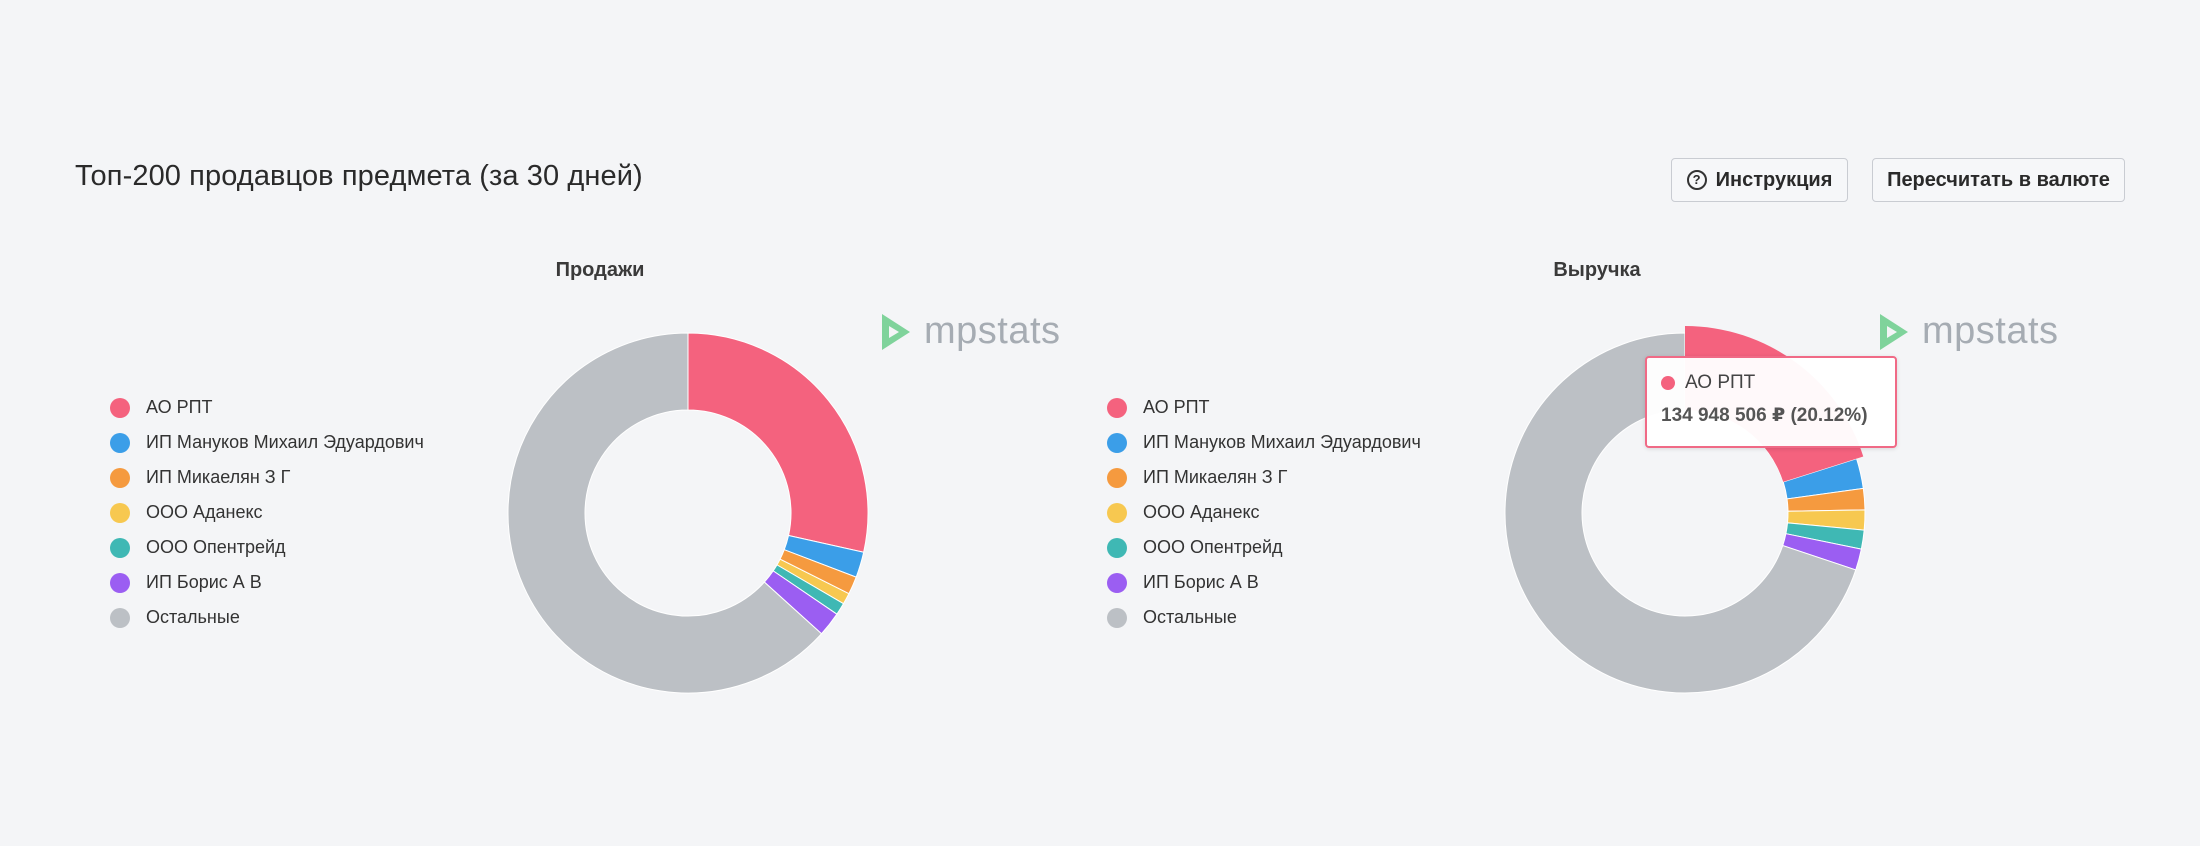 This screenshot has width=2200, height=846. I want to click on revenue-chart-title: Выручка, so click(1597, 270).